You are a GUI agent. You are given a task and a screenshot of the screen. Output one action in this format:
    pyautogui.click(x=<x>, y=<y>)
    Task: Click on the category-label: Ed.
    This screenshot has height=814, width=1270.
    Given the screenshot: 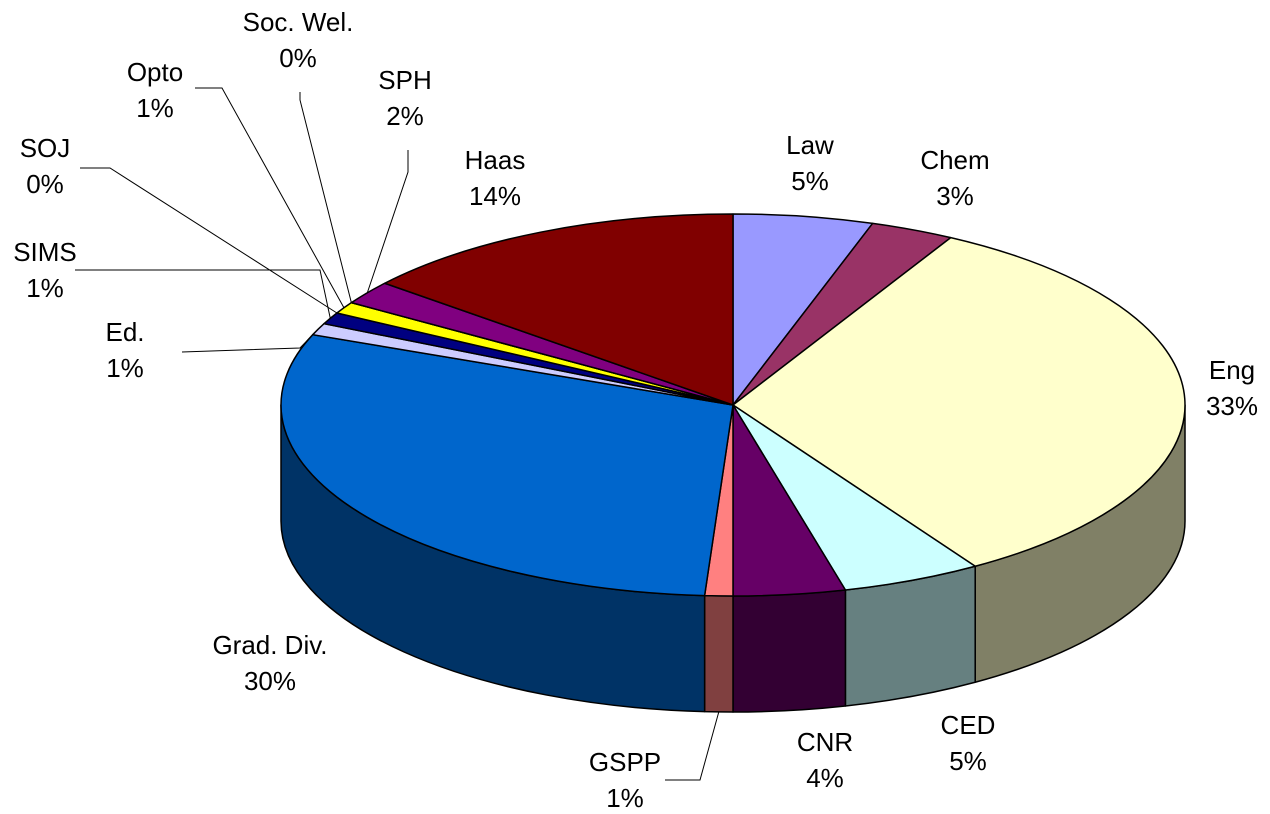 What is the action you would take?
    pyautogui.click(x=124, y=332)
    